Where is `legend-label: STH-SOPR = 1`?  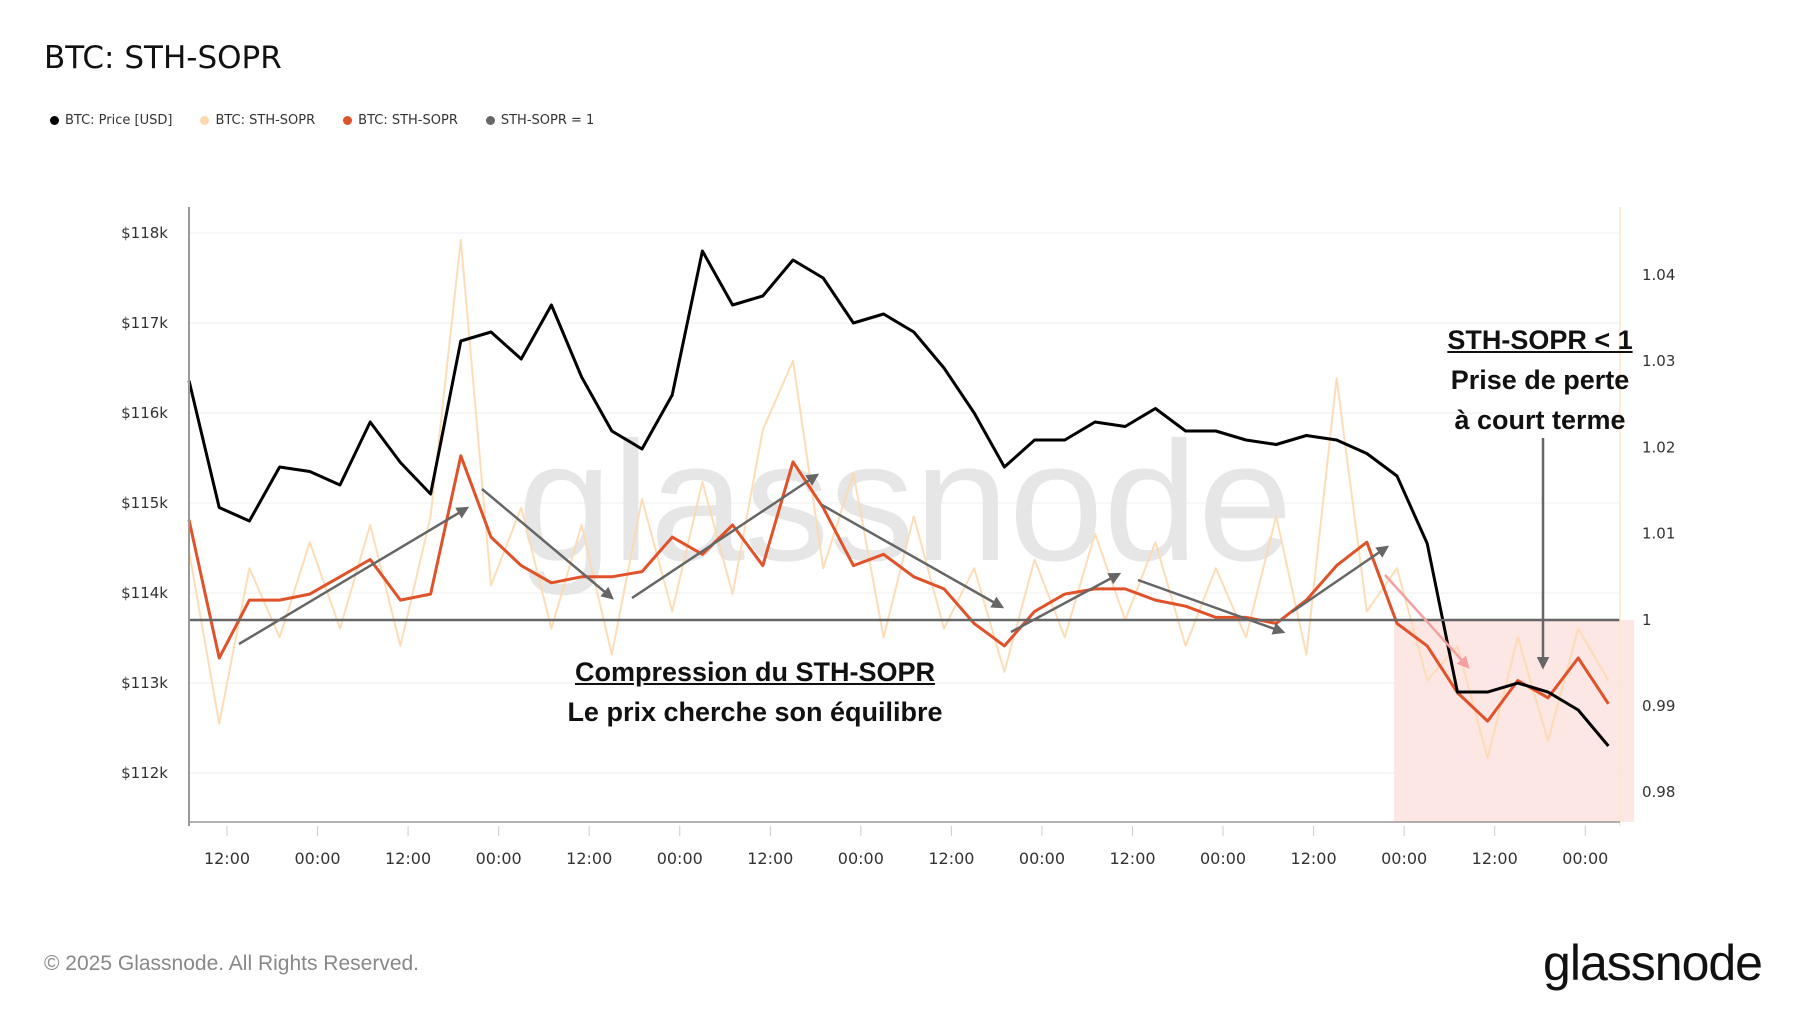 legend-label: STH-SOPR = 1 is located at coordinates (547, 120).